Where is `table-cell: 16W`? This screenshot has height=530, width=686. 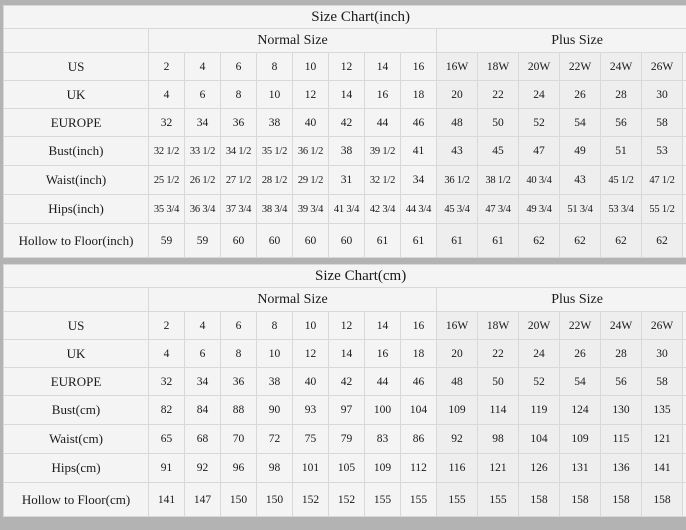
table-cell: 16W is located at coordinates (457, 66).